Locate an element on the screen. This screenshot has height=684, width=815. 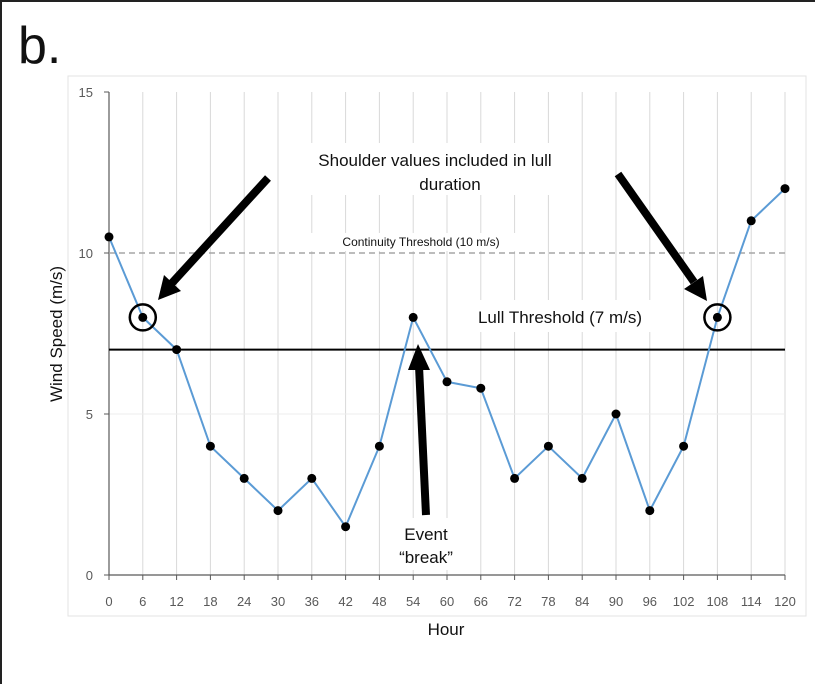
x-tick-label: 6 is located at coordinates (142, 601).